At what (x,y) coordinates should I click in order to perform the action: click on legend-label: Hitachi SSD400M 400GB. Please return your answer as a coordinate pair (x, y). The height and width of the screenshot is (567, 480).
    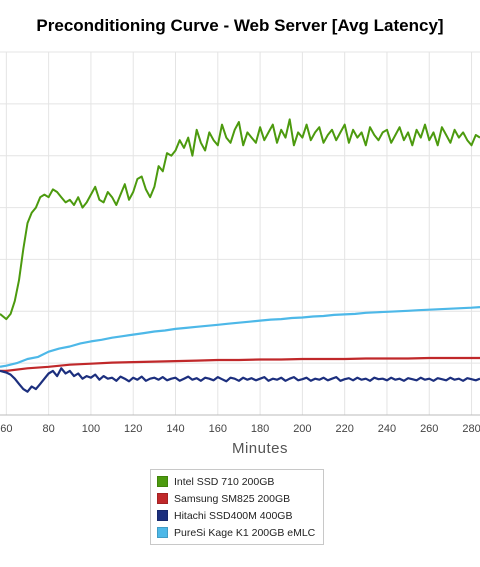
    Looking at the image, I should click on (233, 515).